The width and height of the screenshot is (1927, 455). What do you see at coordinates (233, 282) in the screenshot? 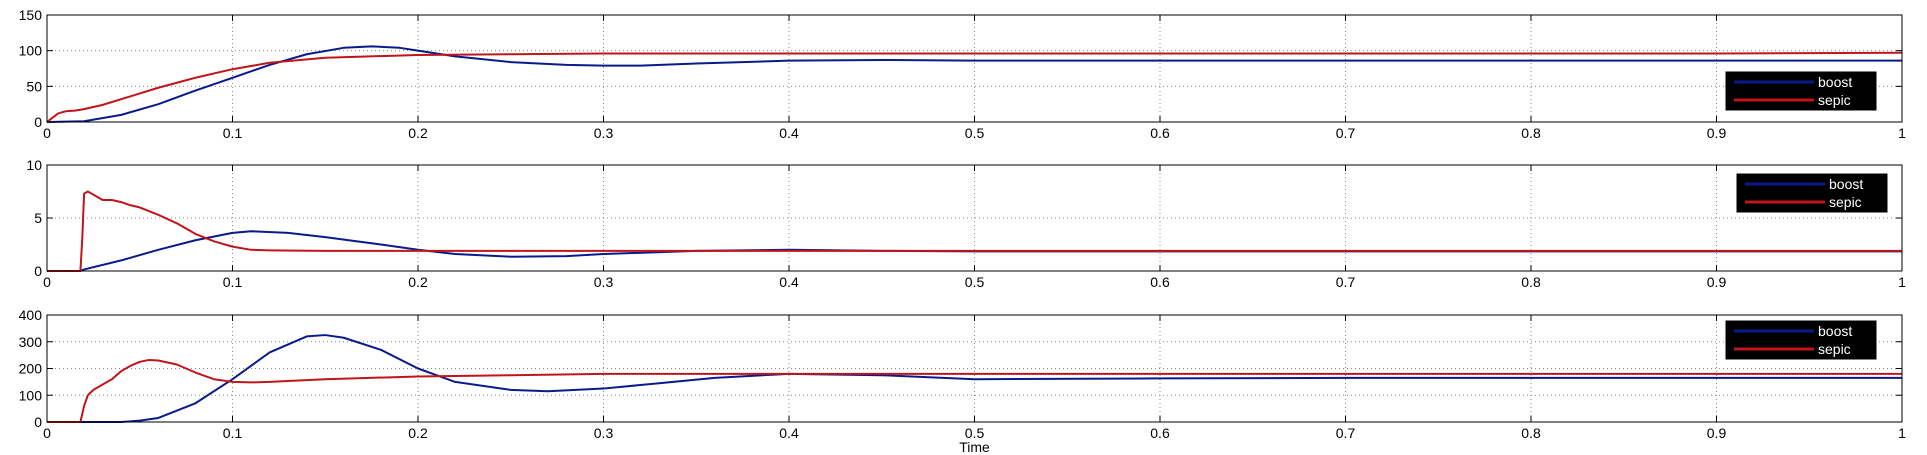
I see `x-tick-label-middle-1: 0.1` at bounding box center [233, 282].